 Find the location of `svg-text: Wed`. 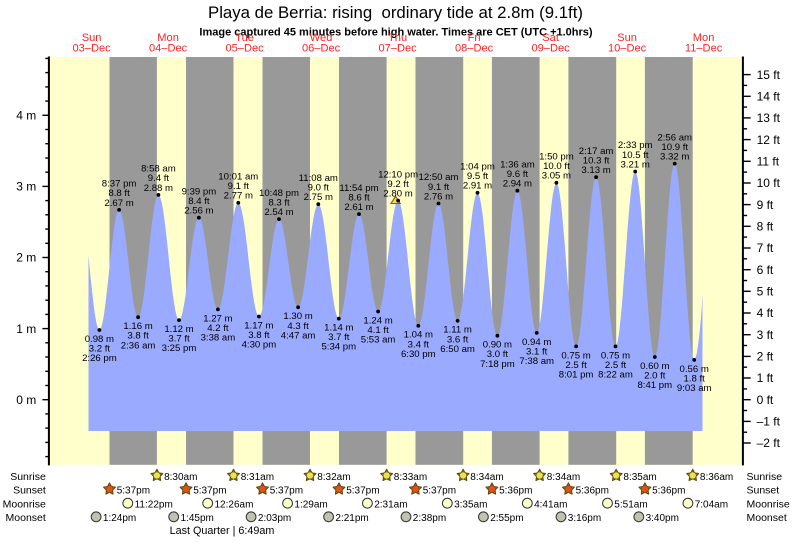

svg-text: Wed is located at coordinates (321, 38).